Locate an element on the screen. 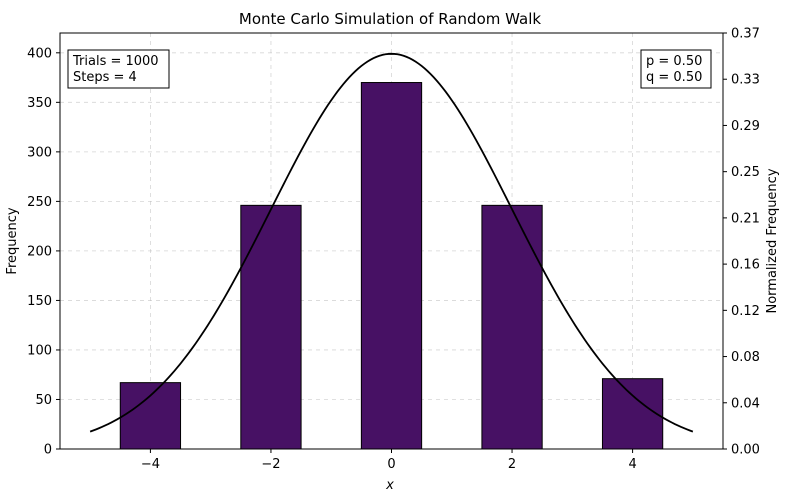 The width and height of the screenshot is (800, 500). chart-title: Monte Carlo Simulation of Random Walk is located at coordinates (390, 19).